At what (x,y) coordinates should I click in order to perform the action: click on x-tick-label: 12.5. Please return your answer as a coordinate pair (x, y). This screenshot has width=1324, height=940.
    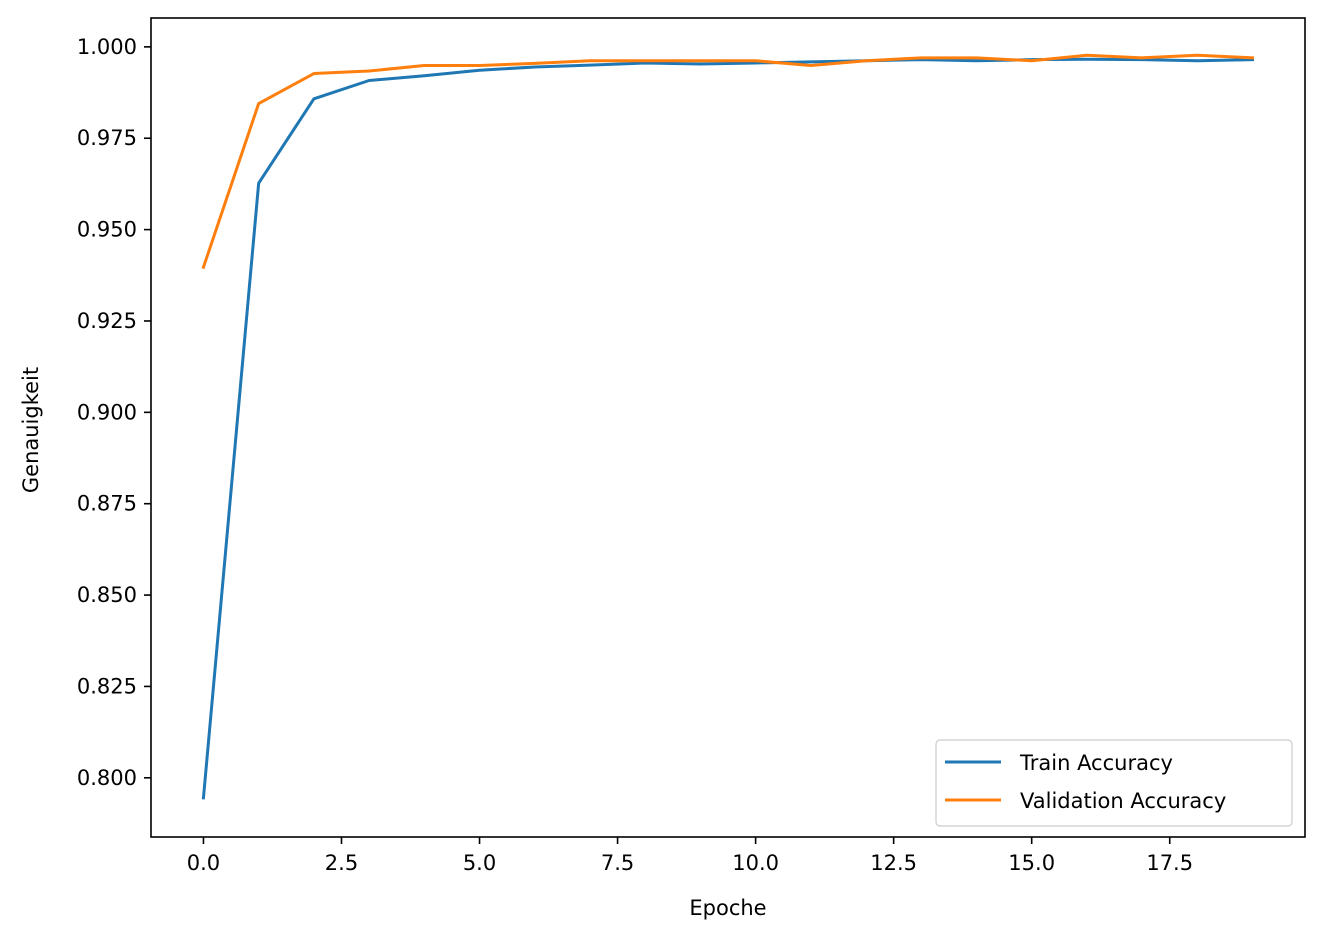
    Looking at the image, I should click on (893, 863).